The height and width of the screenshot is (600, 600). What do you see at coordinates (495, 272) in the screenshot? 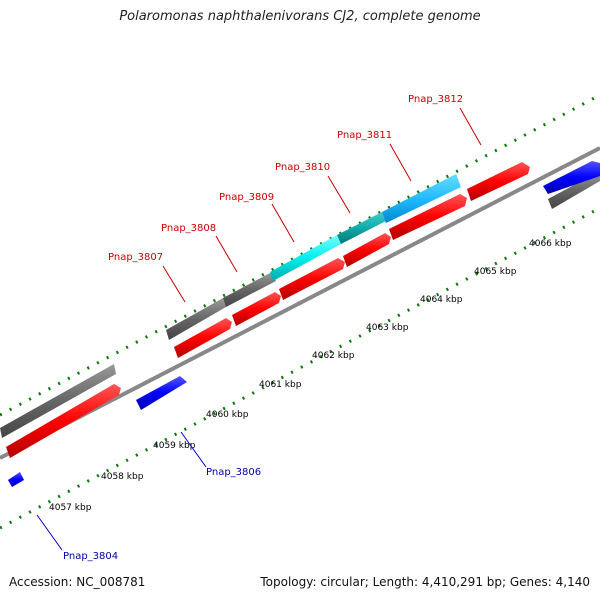
I see `kbp-tick-label: 4065 kbp` at bounding box center [495, 272].